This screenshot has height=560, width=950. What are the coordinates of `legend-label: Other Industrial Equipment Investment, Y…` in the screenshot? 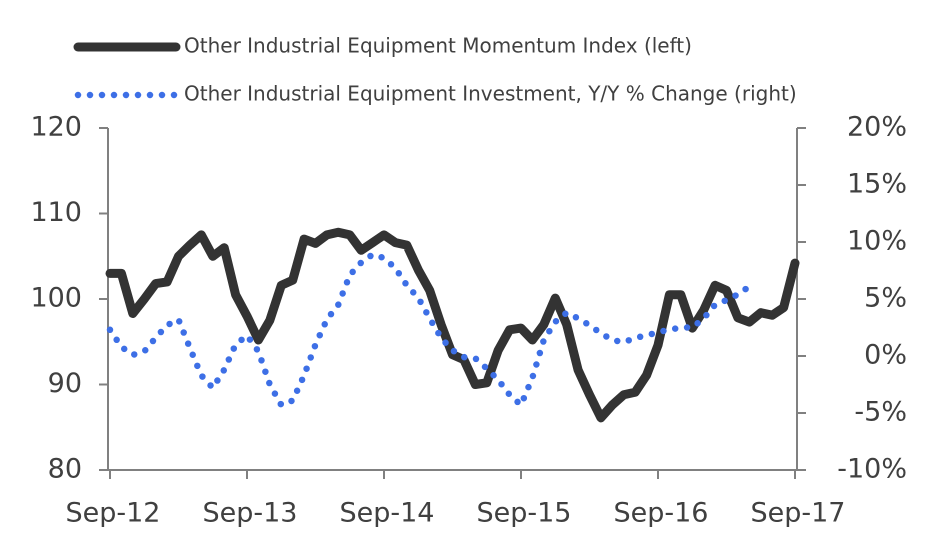 It's located at (490, 94).